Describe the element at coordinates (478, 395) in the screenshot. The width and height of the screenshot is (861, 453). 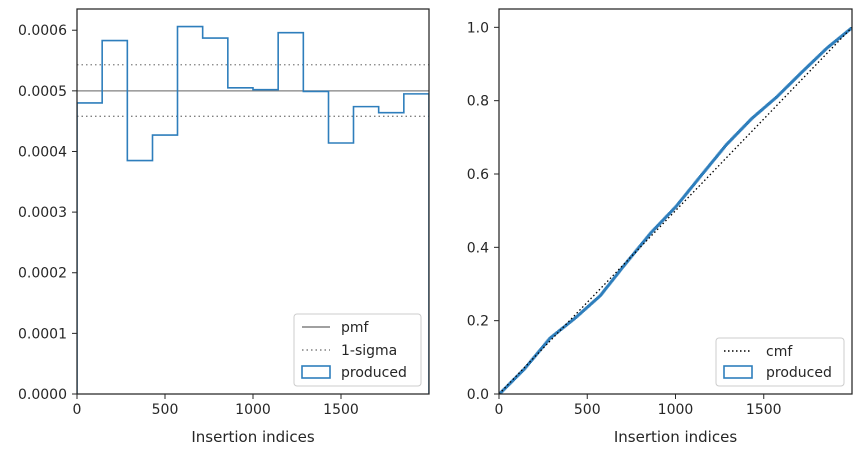
I see `y-tick-label: 0.0` at that location.